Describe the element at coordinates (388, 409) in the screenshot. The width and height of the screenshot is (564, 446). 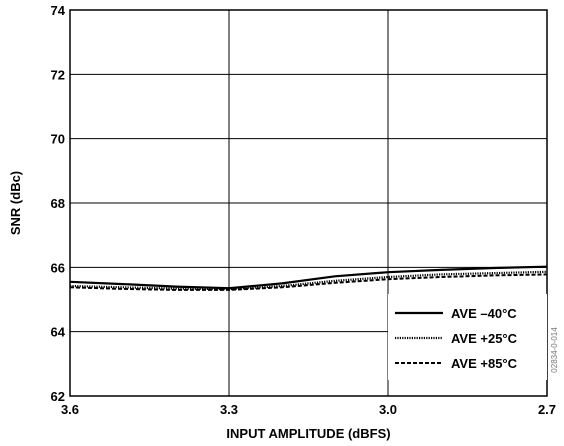
I see `x-tick-label: 3.0` at that location.